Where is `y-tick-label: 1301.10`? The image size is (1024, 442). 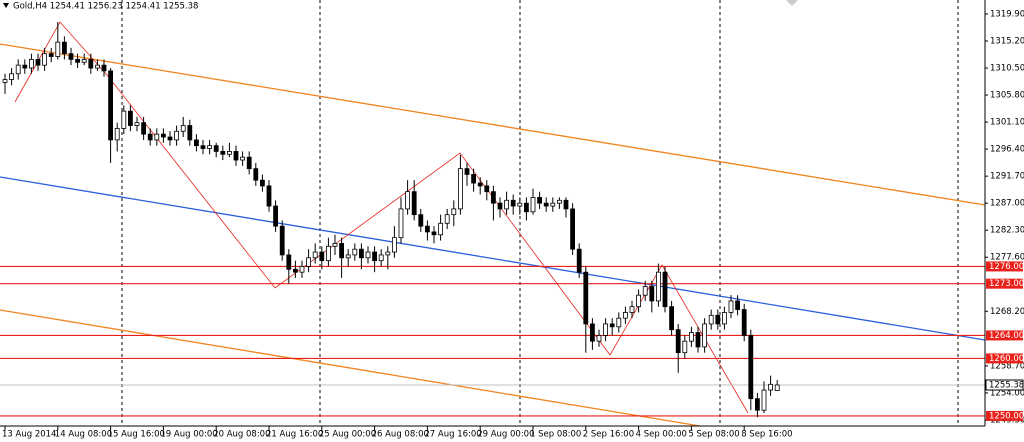 y-tick-label: 1301.10 is located at coordinates (1007, 123).